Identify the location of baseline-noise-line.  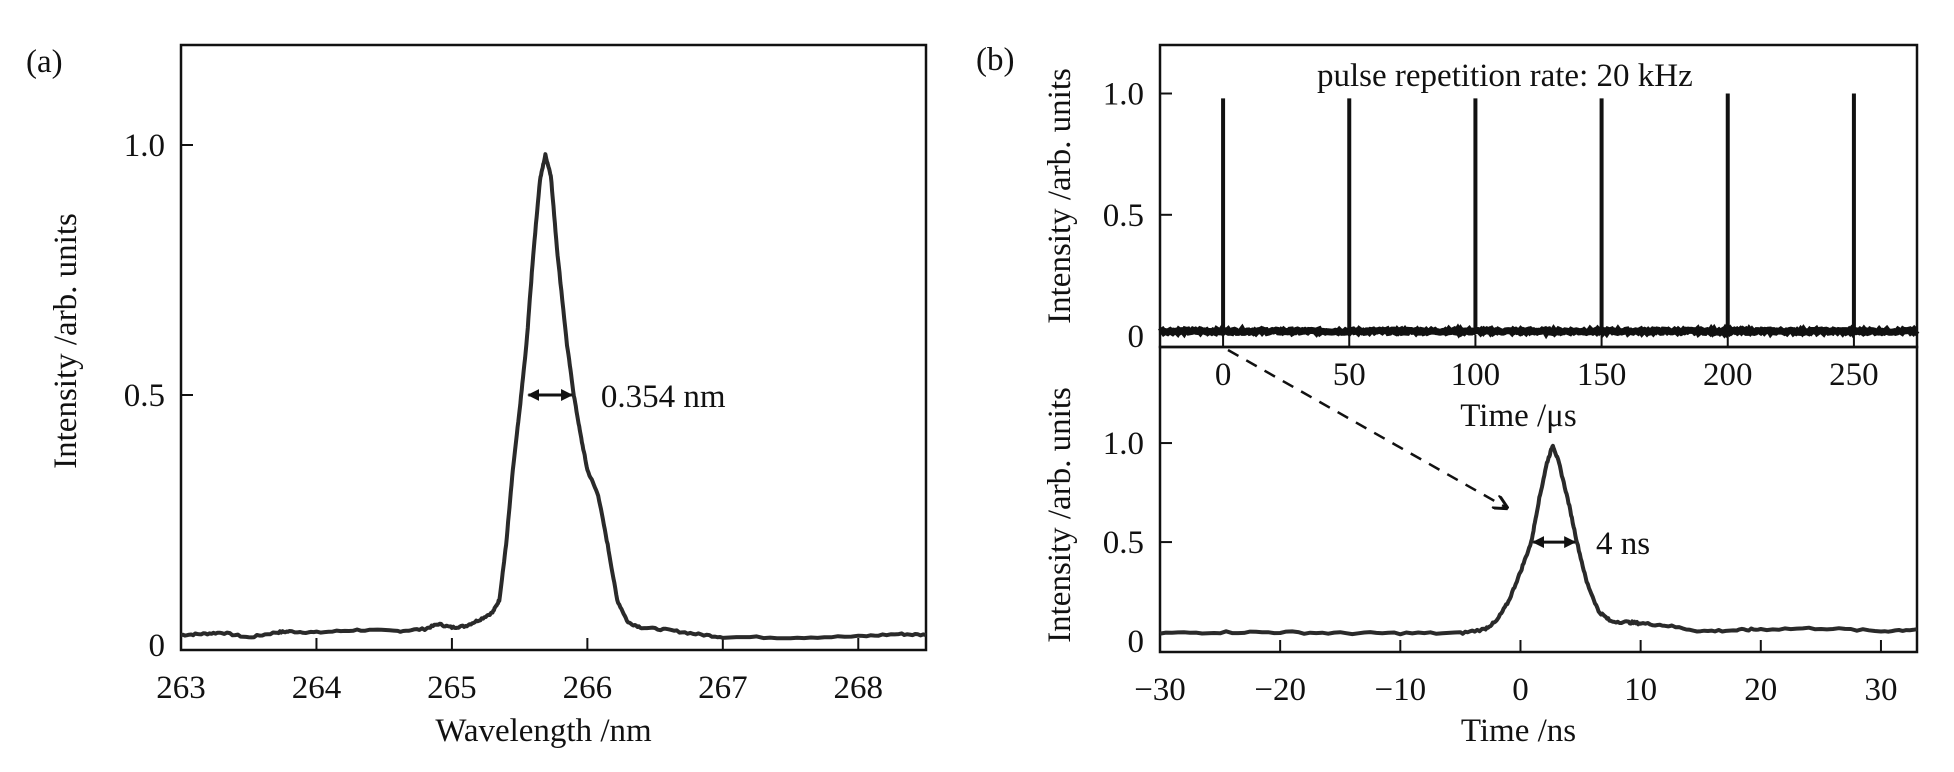
(1539, 331).